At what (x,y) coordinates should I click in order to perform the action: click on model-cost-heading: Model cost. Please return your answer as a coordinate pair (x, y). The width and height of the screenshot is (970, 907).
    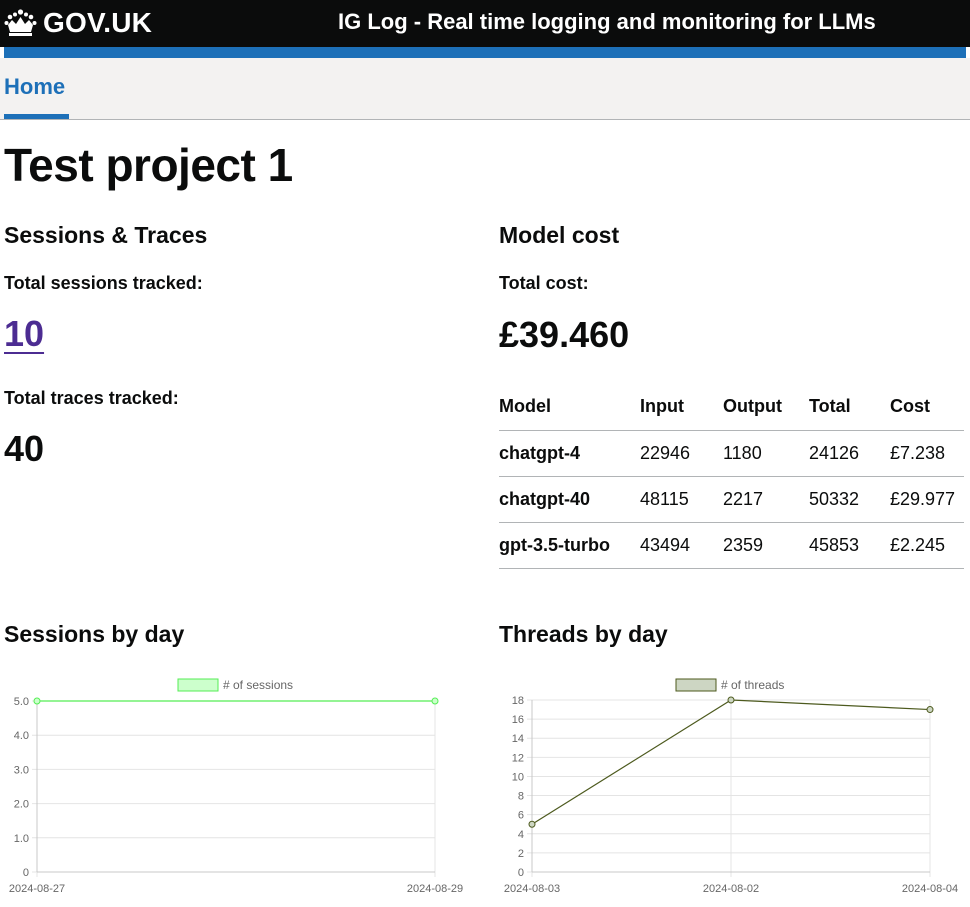
    Looking at the image, I should click on (559, 235).